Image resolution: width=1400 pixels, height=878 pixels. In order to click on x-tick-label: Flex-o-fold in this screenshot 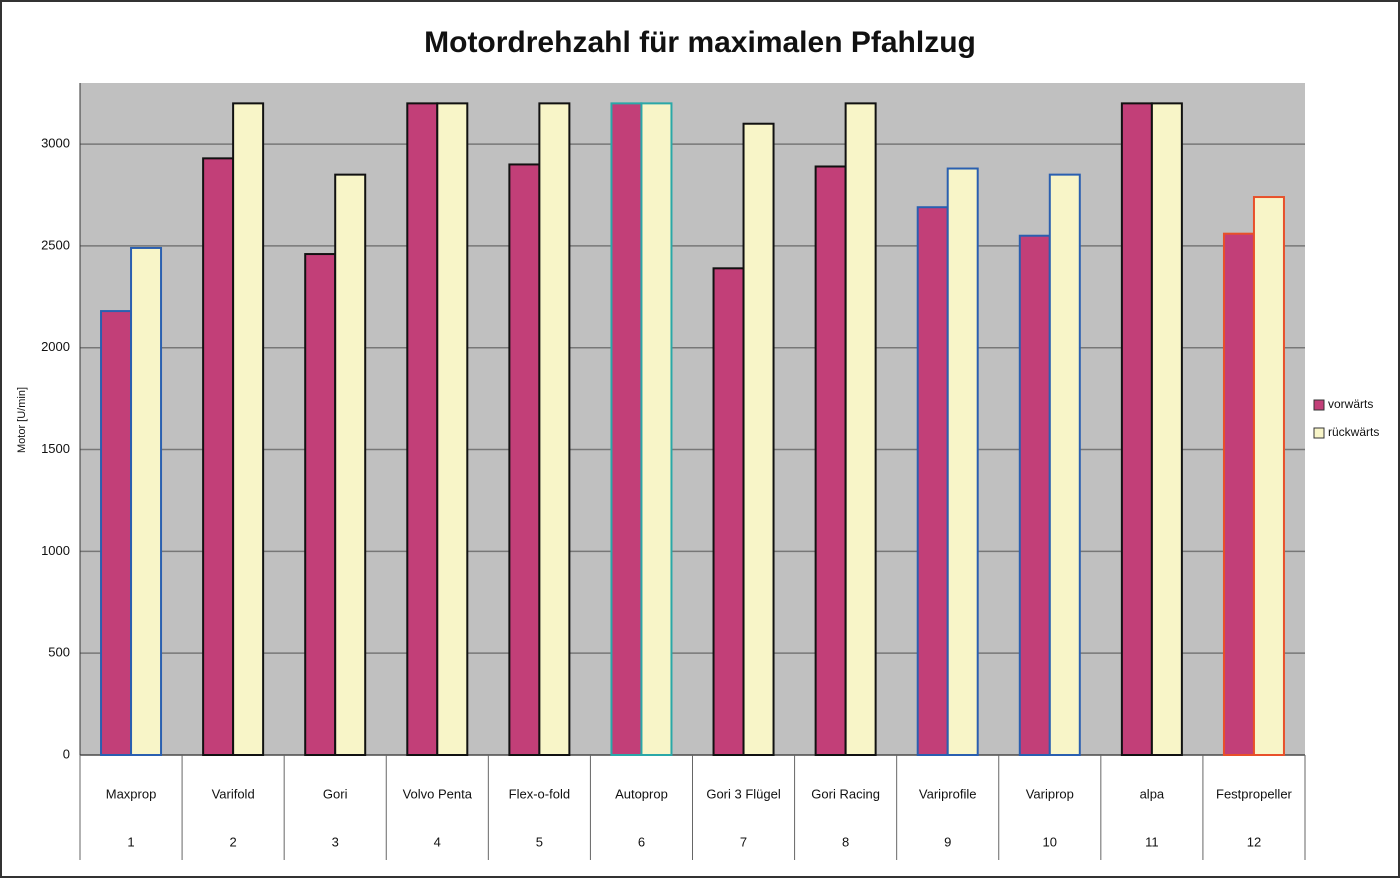, I will do `click(539, 793)`.